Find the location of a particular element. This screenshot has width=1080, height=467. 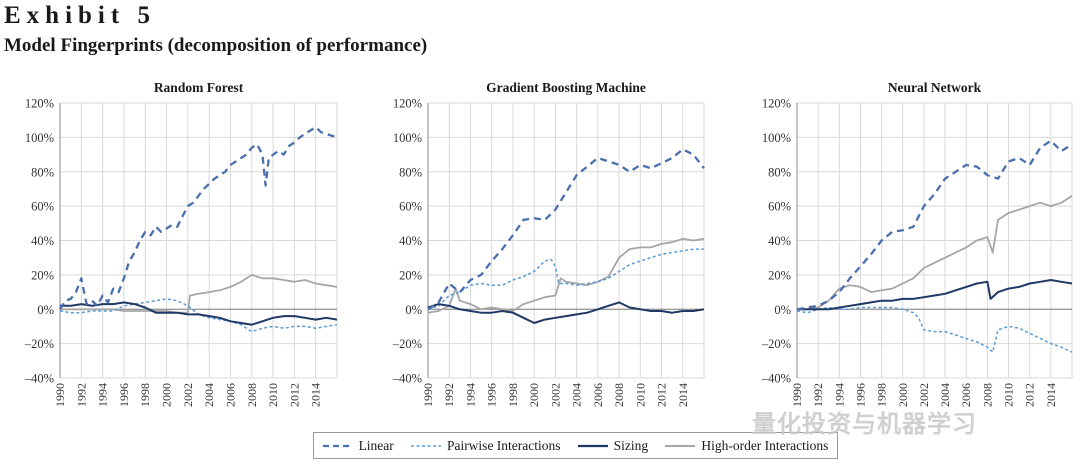

dashed-line-icon is located at coordinates (337, 445).